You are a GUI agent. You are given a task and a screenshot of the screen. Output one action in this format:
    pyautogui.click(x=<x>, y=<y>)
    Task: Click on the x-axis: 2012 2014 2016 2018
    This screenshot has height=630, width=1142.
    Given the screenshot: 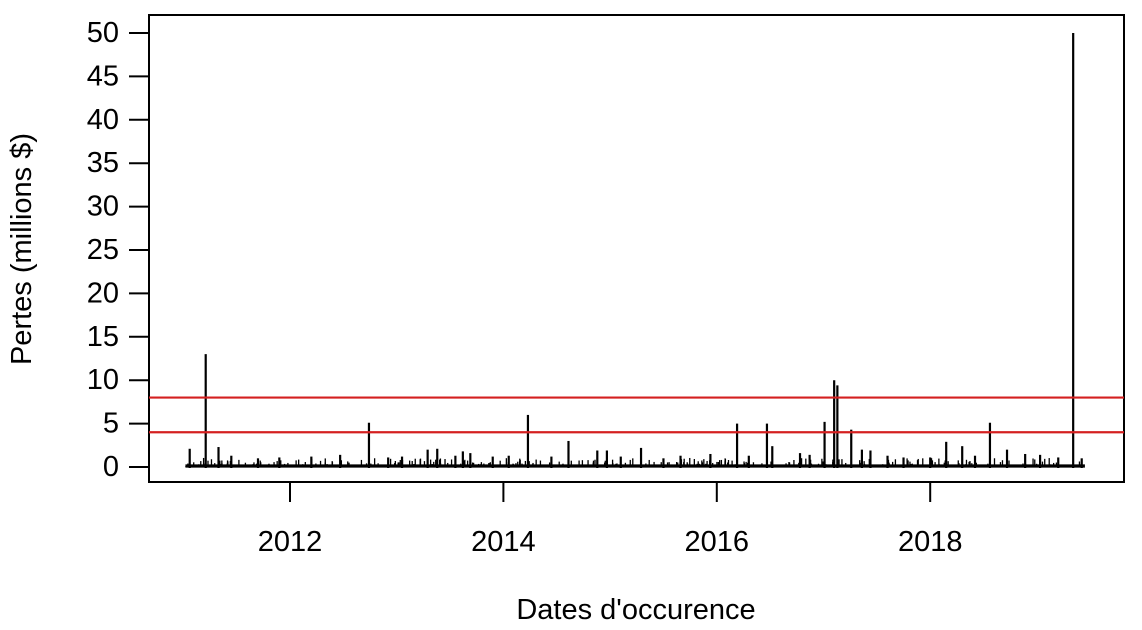 What is the action you would take?
    pyautogui.click(x=610, y=520)
    